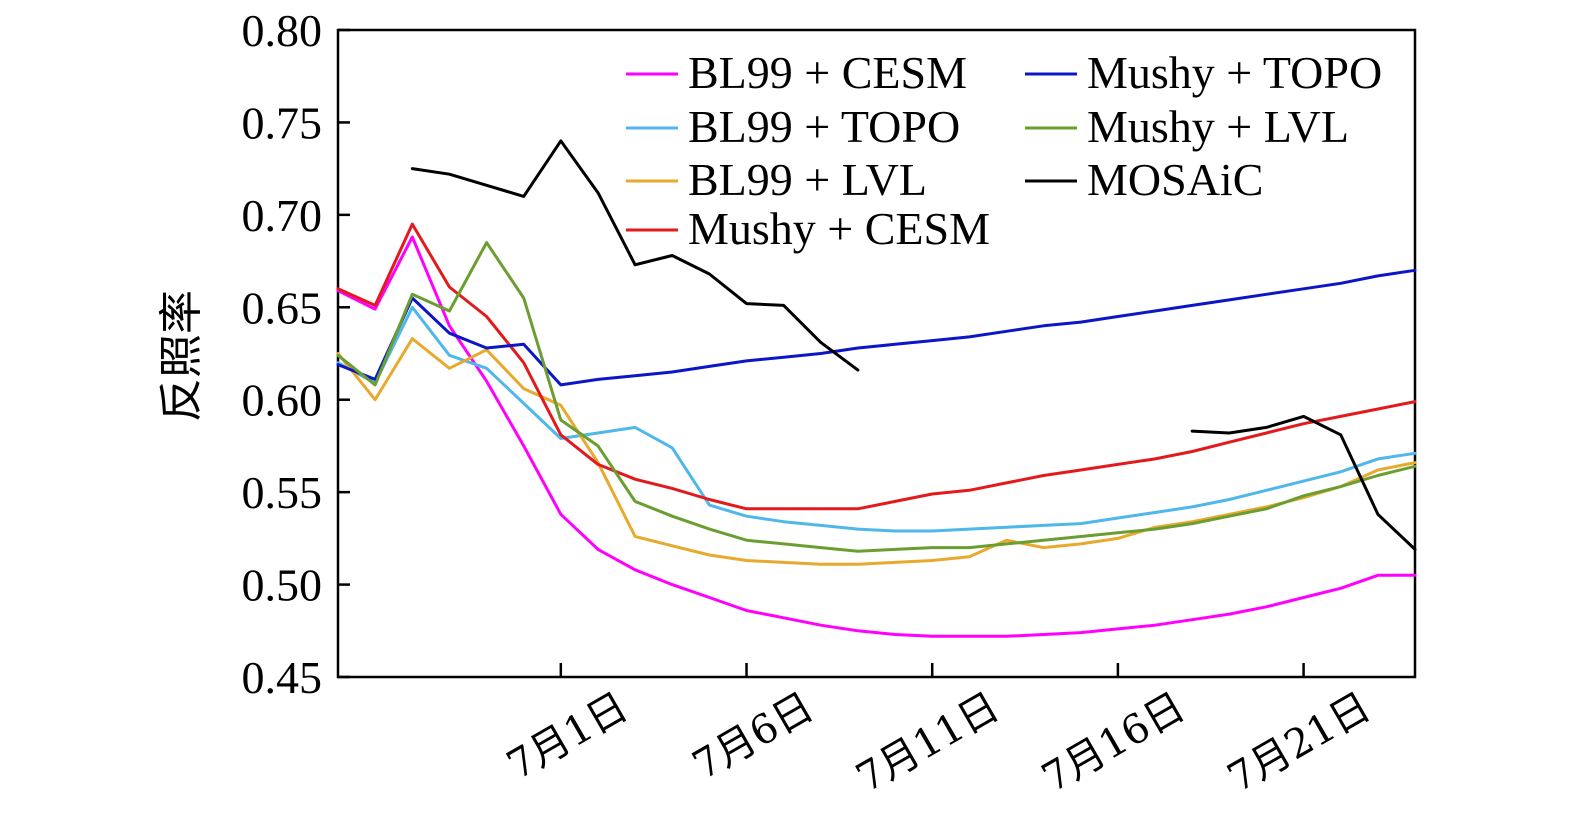  What do you see at coordinates (567, 736) in the screenshot?
I see `x-tick-label: 7月1日` at bounding box center [567, 736].